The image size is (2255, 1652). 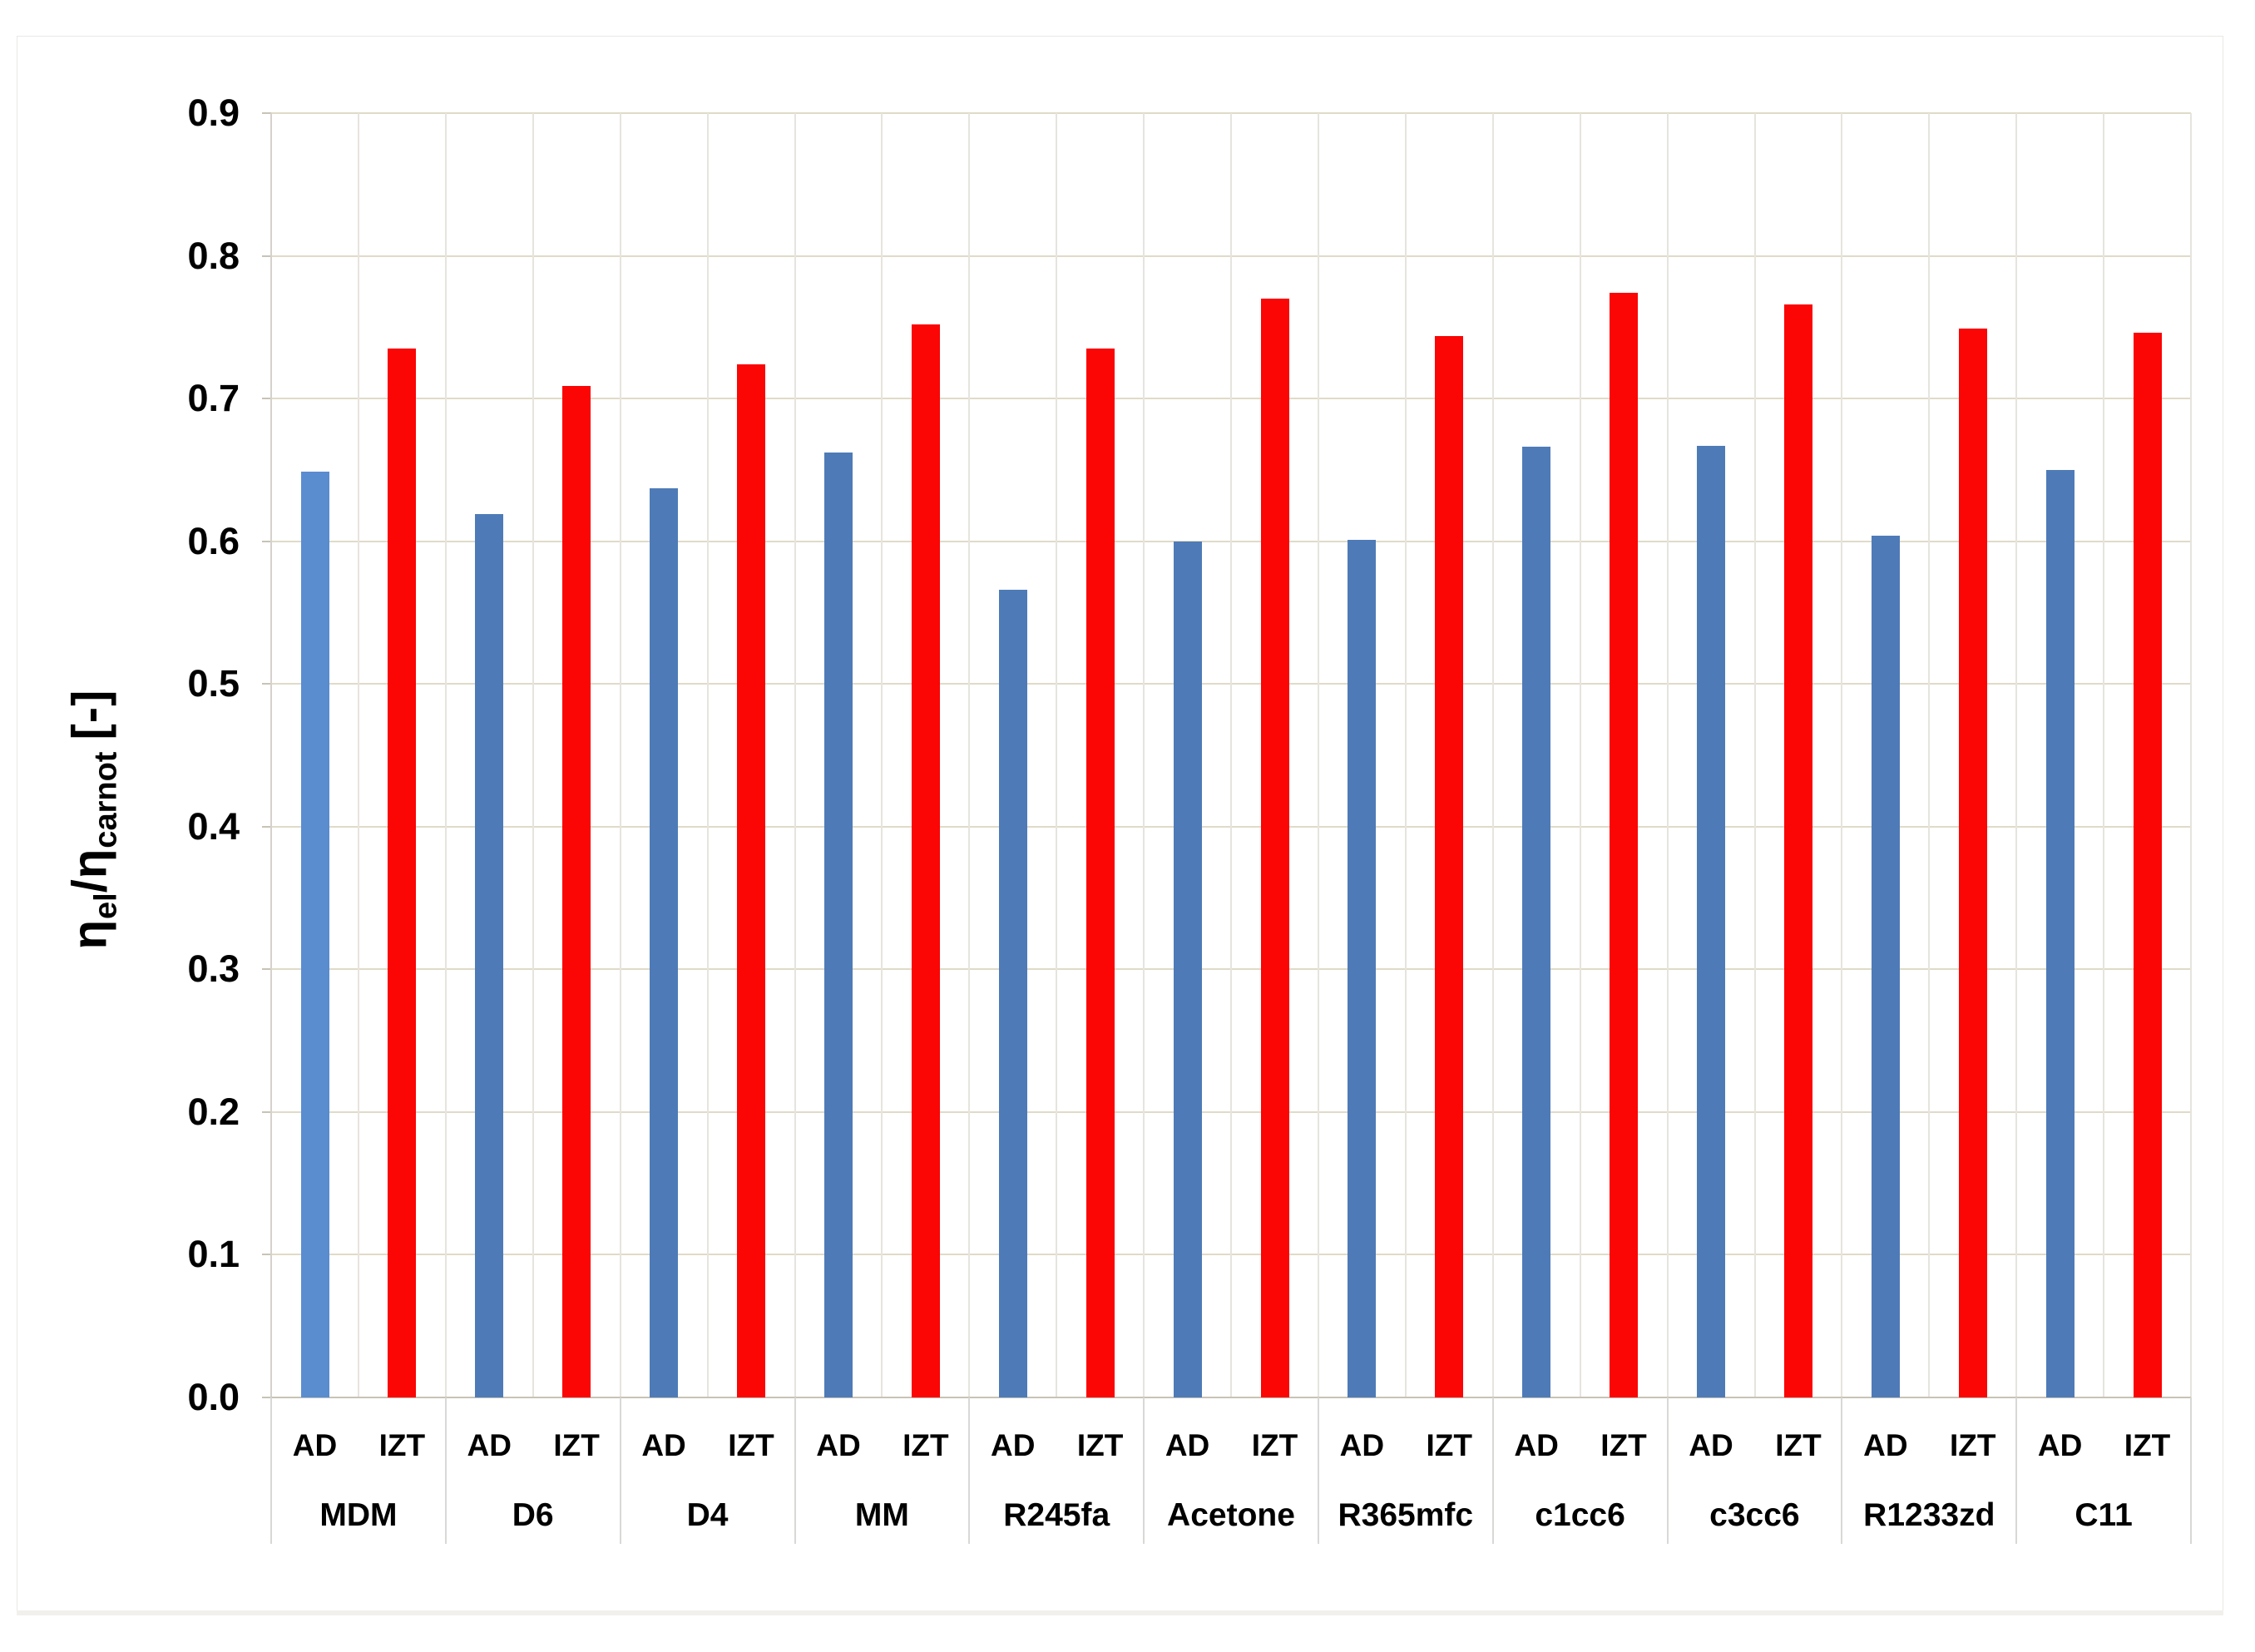 I want to click on y-tick-label-0.3: 0.3, so click(x=213, y=969).